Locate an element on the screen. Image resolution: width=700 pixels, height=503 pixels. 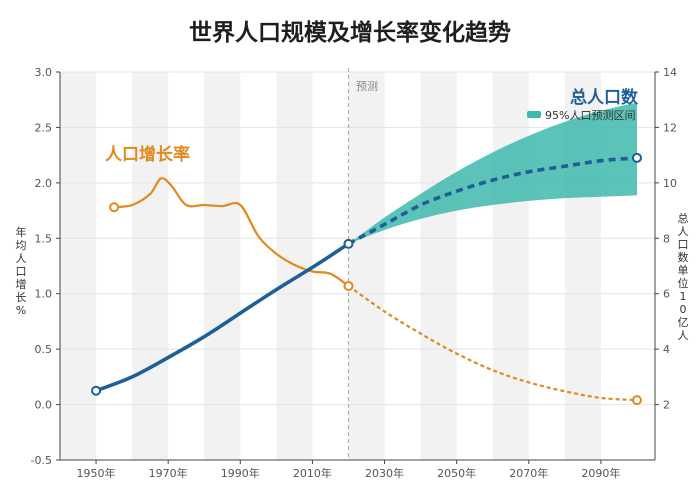
axis-title-char: 亿 is located at coordinates (683, 322).